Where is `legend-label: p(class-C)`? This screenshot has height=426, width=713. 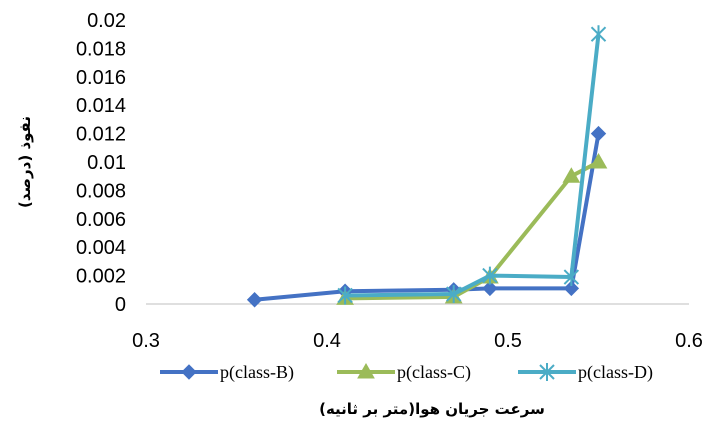
legend-label: p(class-C) is located at coordinates (434, 372).